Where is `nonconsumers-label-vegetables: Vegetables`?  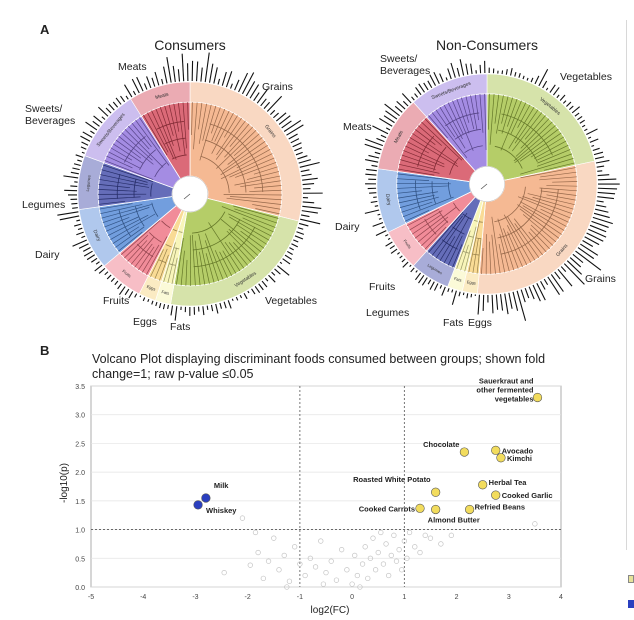
nonconsumers-label-vegetables: Vegetables is located at coordinates (586, 77).